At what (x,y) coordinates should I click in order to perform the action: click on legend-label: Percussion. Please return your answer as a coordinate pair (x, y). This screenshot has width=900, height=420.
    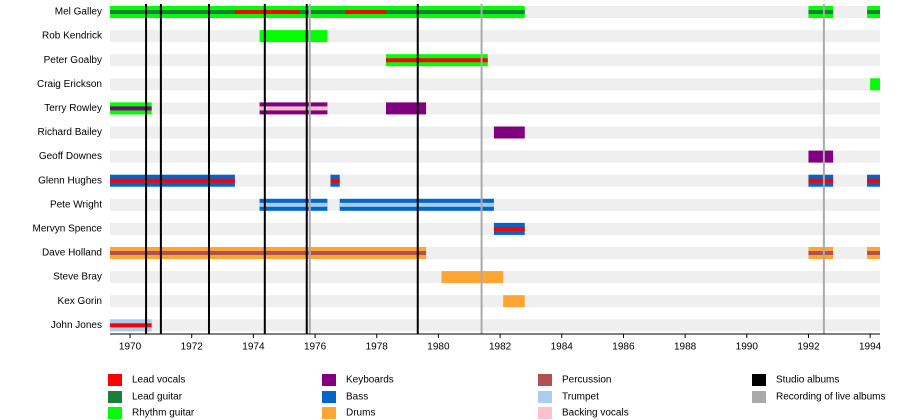
    Looking at the image, I should click on (586, 380).